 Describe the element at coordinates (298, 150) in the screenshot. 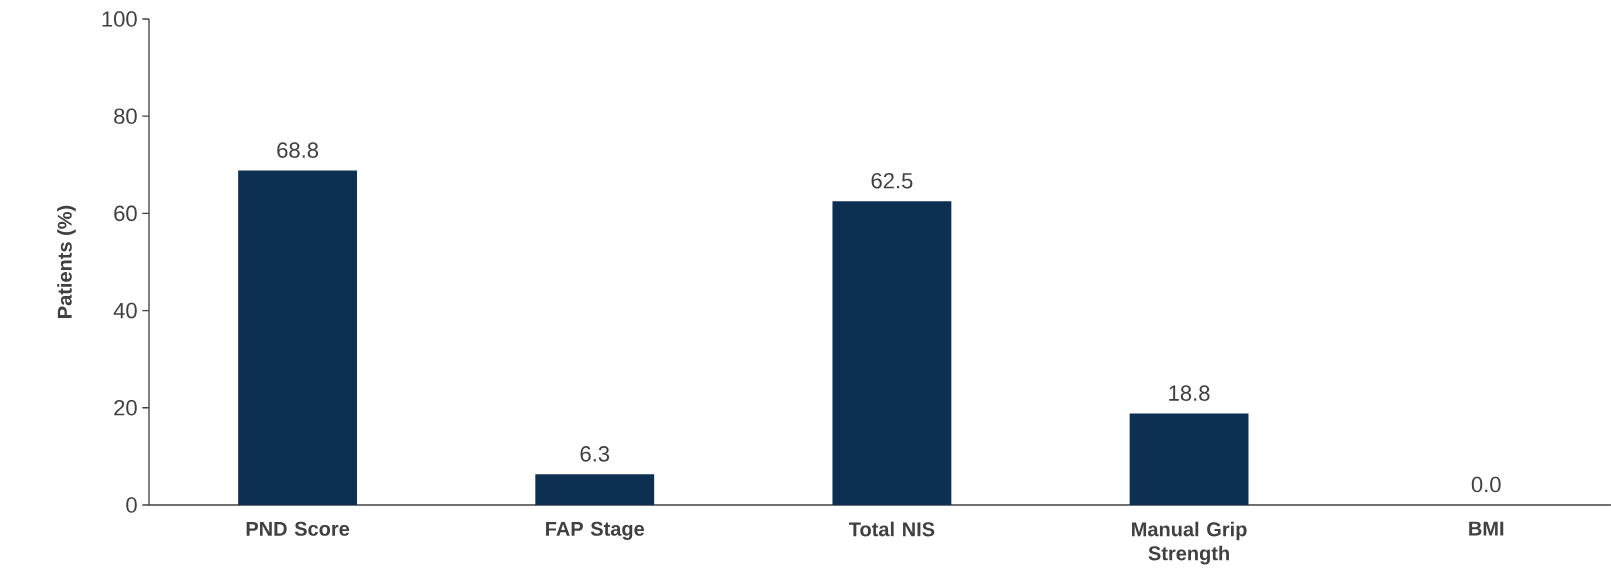

I see `data-label: 68.8` at that location.